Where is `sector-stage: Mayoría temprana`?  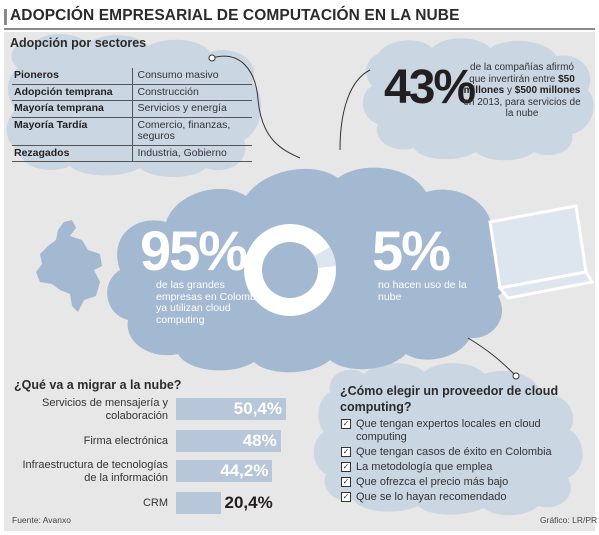 sector-stage: Mayoría temprana is located at coordinates (72, 109).